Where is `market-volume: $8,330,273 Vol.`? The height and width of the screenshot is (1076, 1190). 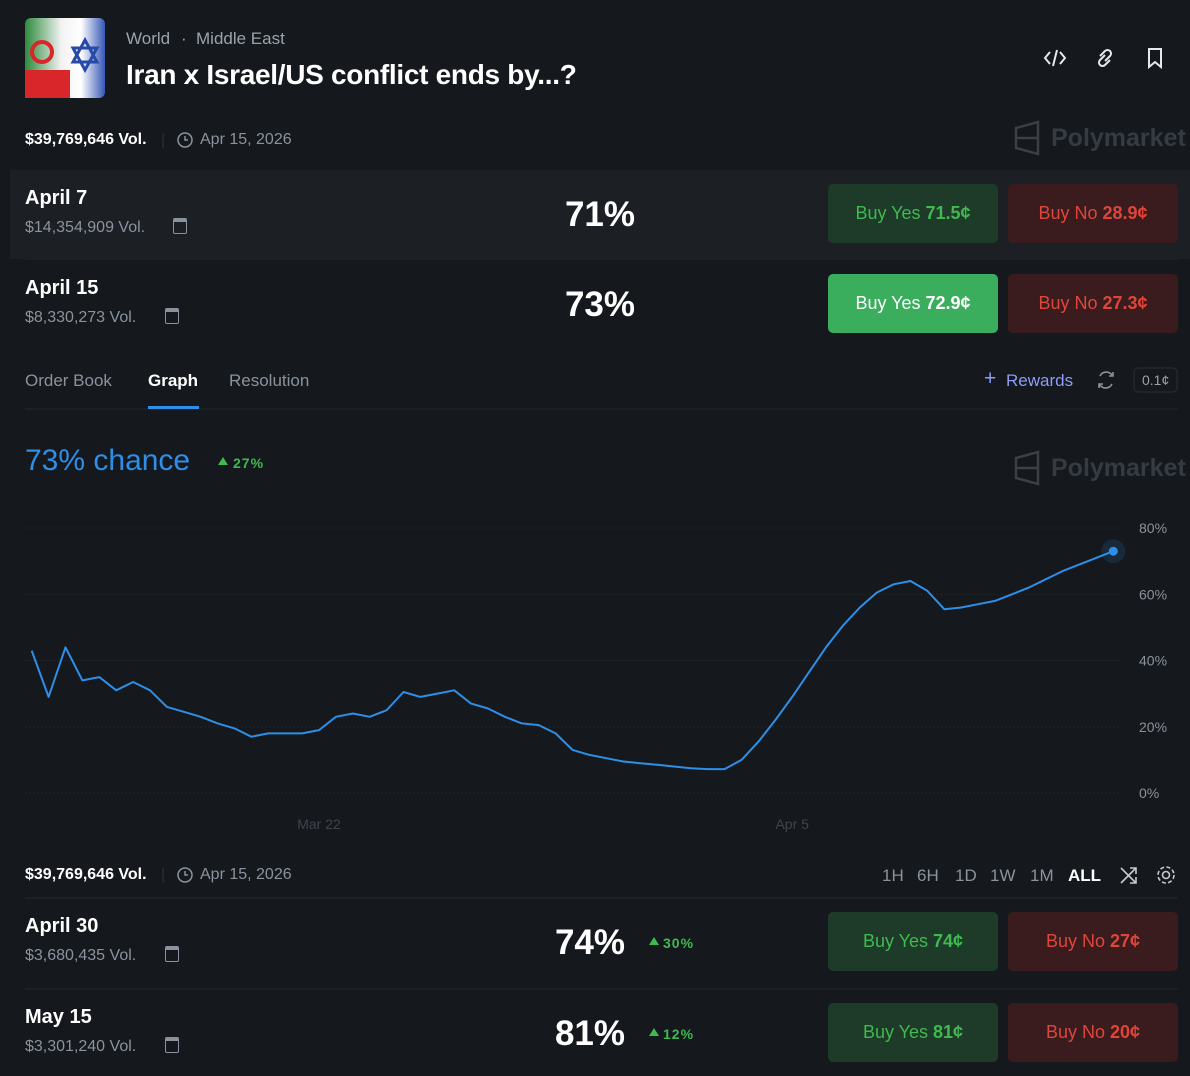 market-volume: $8,330,273 Vol. is located at coordinates (81, 317).